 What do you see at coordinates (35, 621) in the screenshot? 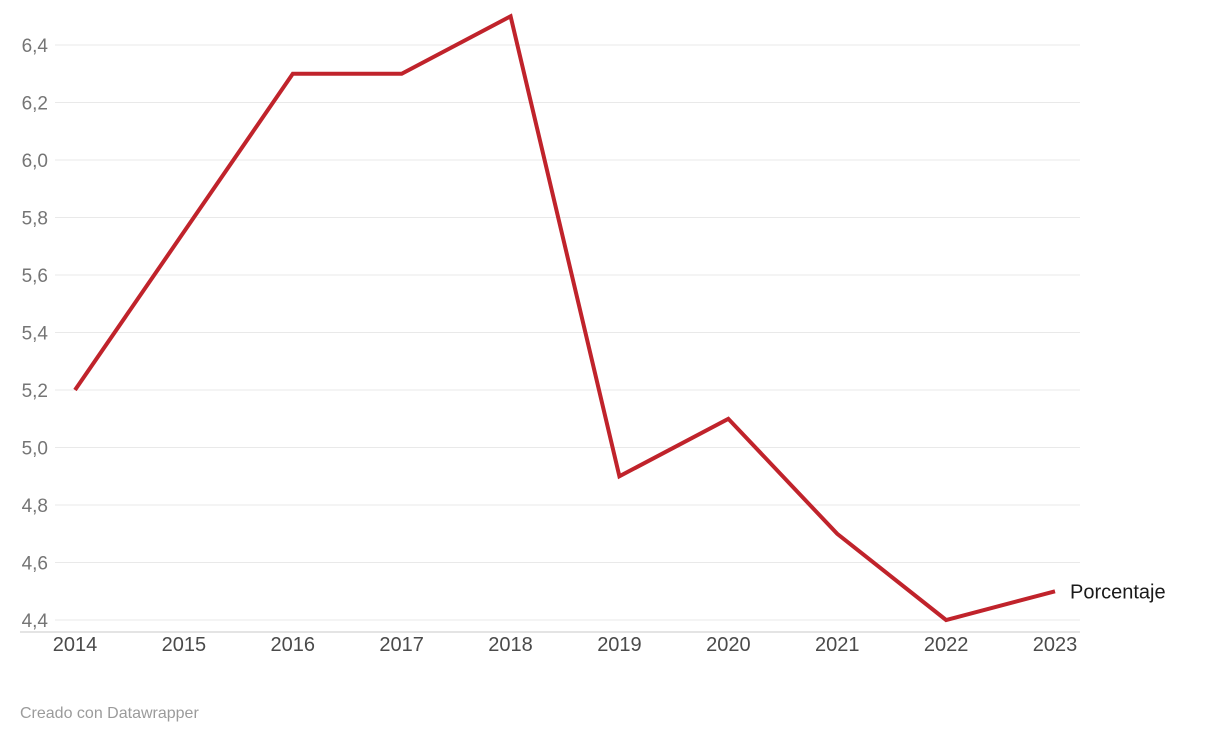
I see `y-axis-tick-label: 4,4` at bounding box center [35, 621].